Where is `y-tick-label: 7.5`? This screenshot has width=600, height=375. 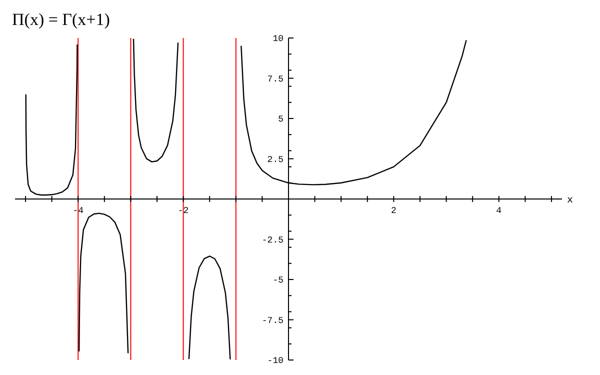 y-tick-label: 7.5 is located at coordinates (275, 79).